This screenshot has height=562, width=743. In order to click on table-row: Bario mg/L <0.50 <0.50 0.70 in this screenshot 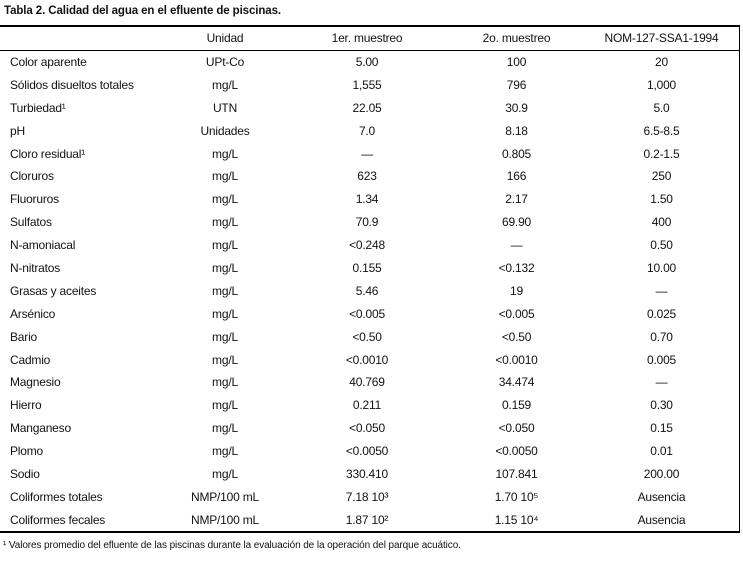, I will do `click(369, 336)`.